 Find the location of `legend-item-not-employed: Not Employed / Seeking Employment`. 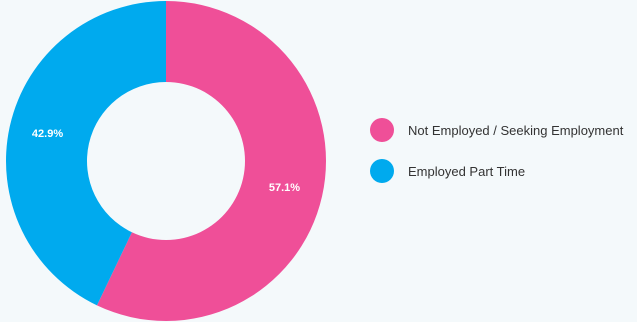

legend-item-not-employed: Not Employed / Seeking Employment is located at coordinates (503, 130).